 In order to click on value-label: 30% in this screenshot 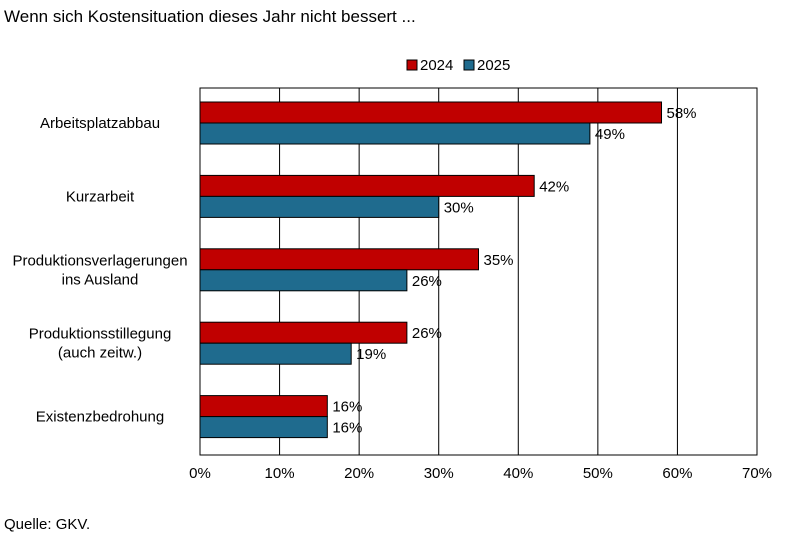, I will do `click(459, 207)`.